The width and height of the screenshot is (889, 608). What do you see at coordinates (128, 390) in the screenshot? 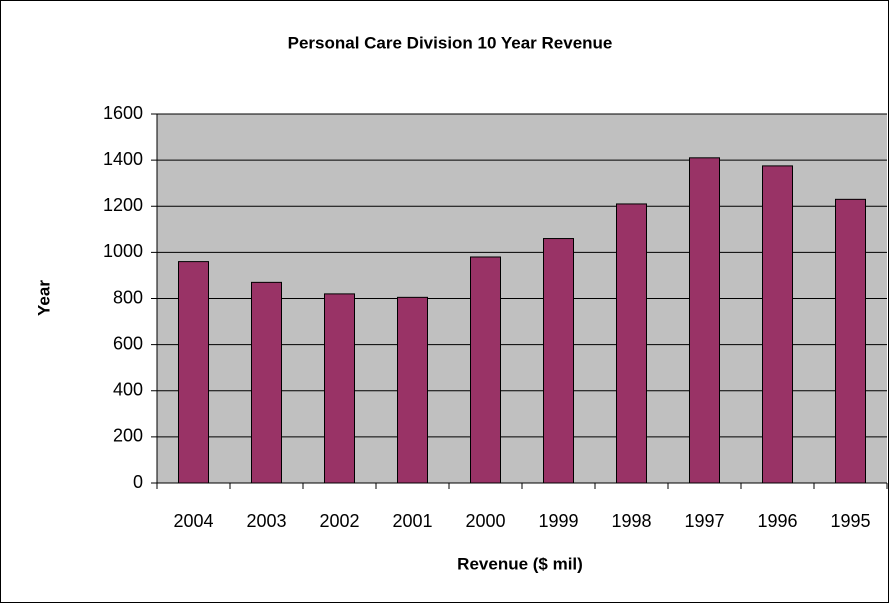
I see `y-tick-label: 400` at bounding box center [128, 390].